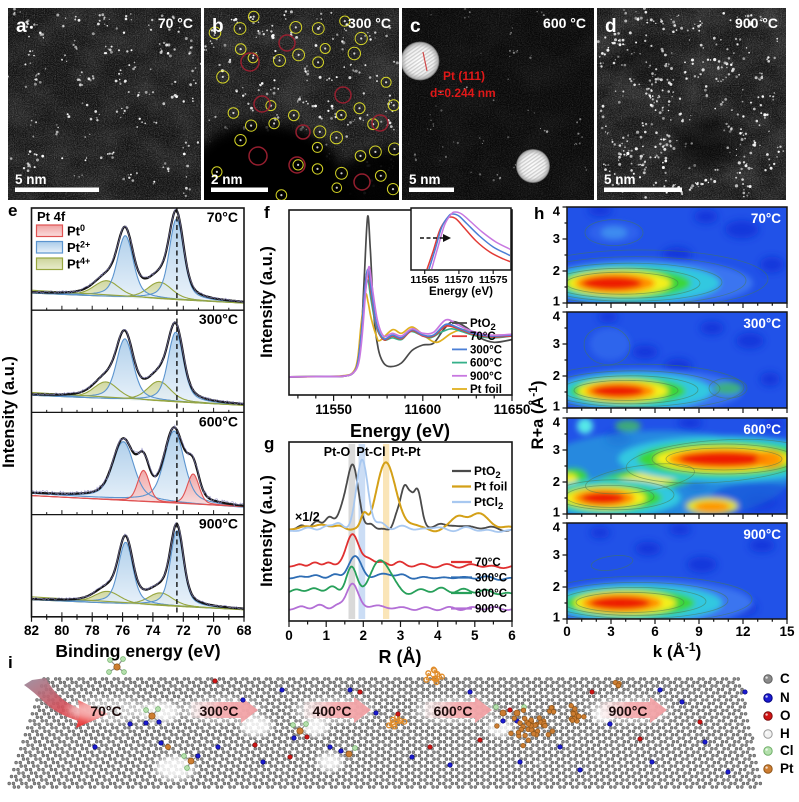 The width and height of the screenshot is (799, 802). What do you see at coordinates (370, 452) in the screenshot?
I see `svg-text: Pt-Cl` at bounding box center [370, 452].